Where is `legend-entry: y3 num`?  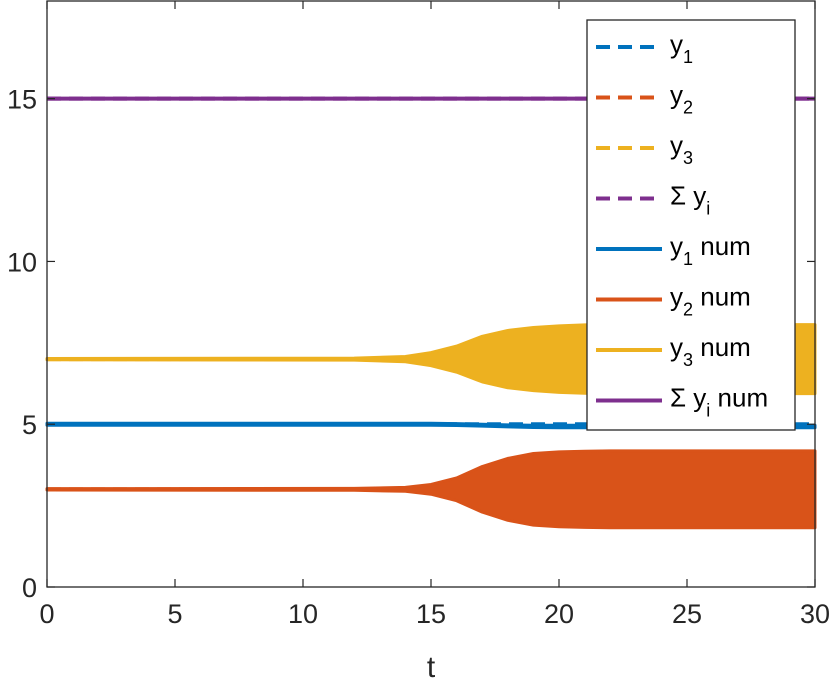
legend-entry: y3 num is located at coordinates (673, 351).